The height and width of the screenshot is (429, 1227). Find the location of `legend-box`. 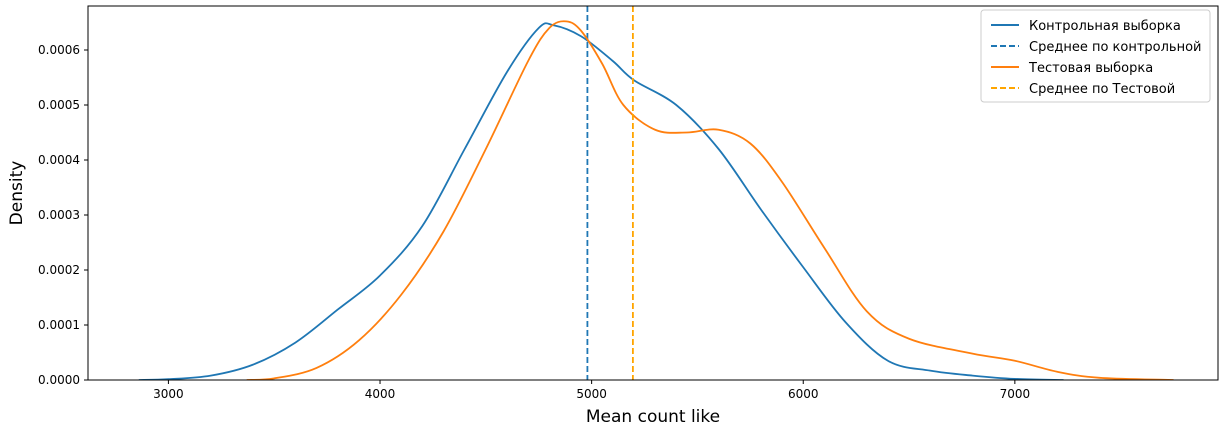

legend-box is located at coordinates (1095, 56).